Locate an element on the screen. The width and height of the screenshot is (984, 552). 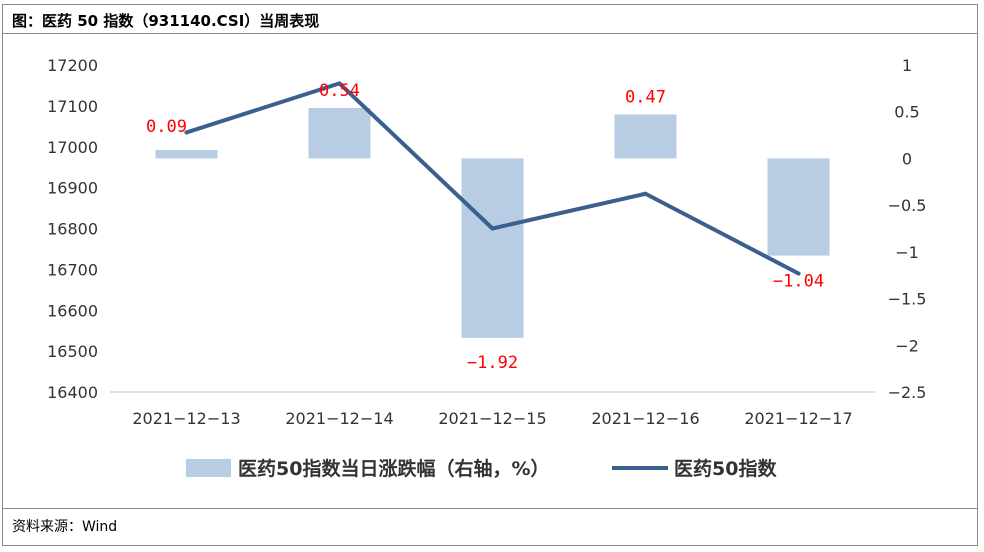
bar-data-label: 0.54 is located at coordinates (339, 91).